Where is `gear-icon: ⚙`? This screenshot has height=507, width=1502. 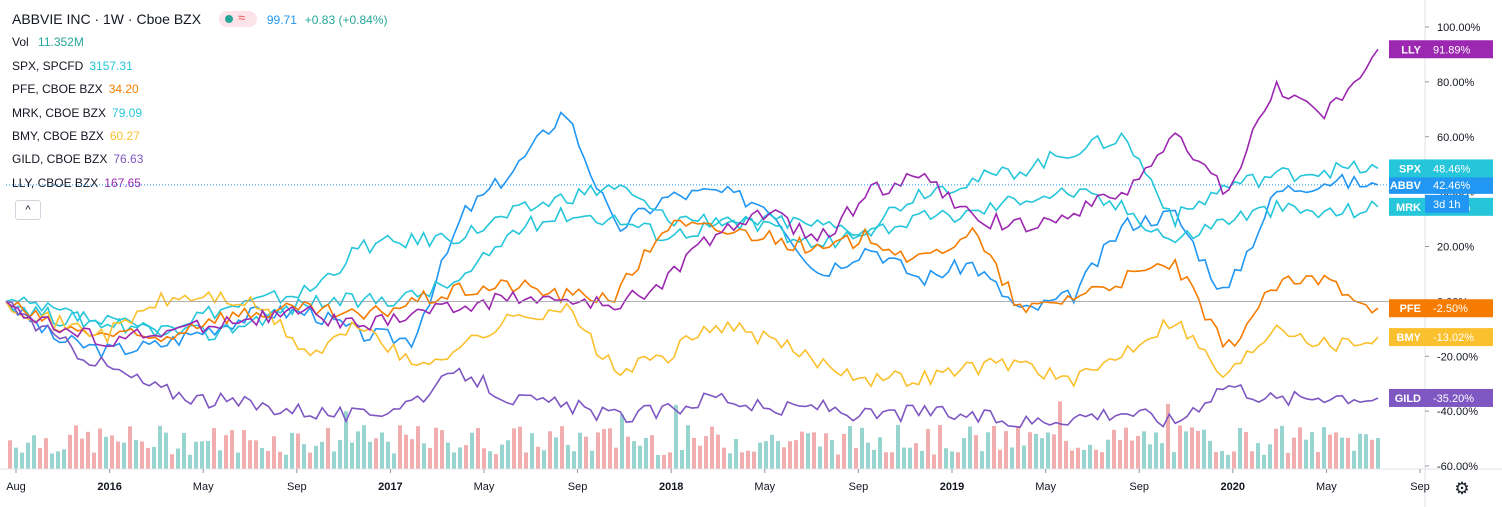 gear-icon: ⚙ is located at coordinates (1462, 488).